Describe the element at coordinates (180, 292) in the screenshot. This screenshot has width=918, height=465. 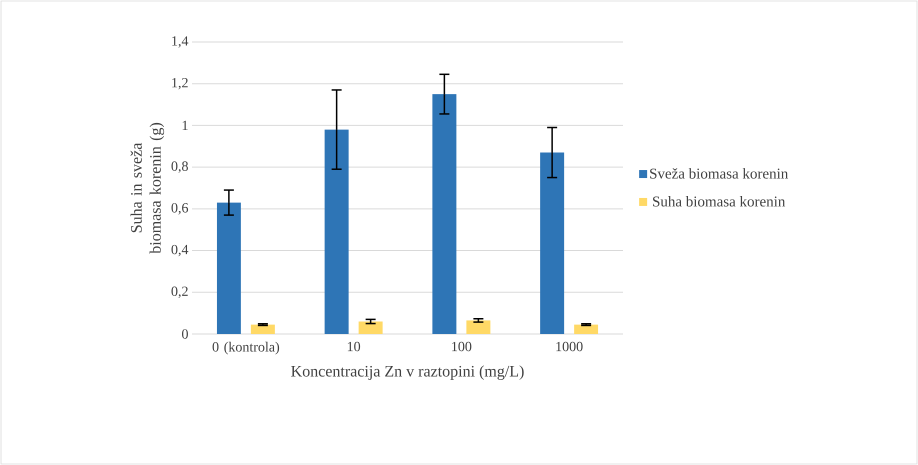
I see `y-tick-label: 0,2` at that location.